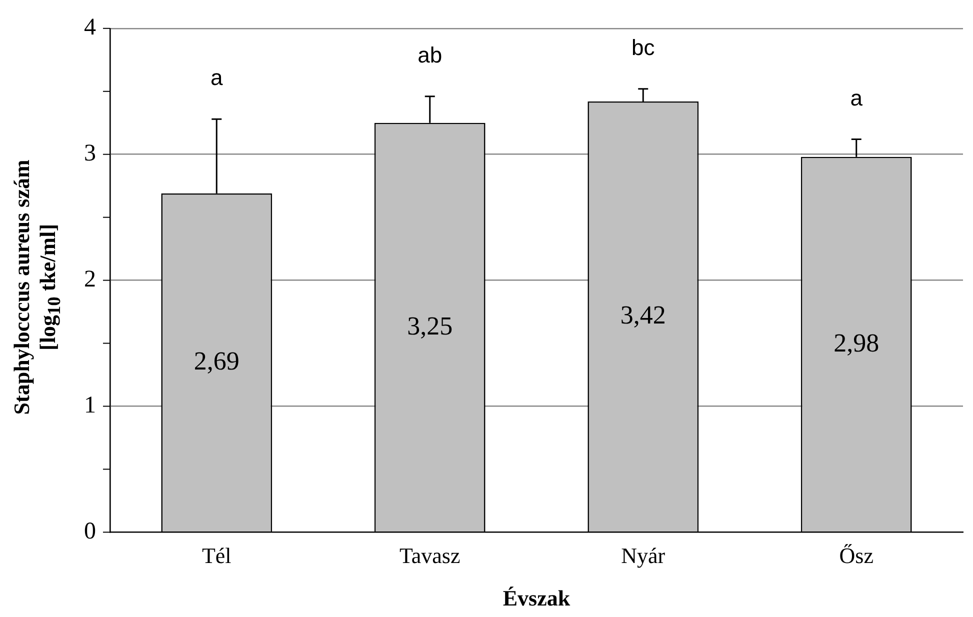 Image resolution: width=973 pixels, height=617 pixels. What do you see at coordinates (217, 555) in the screenshot?
I see `x-tick-label: Tél` at bounding box center [217, 555].